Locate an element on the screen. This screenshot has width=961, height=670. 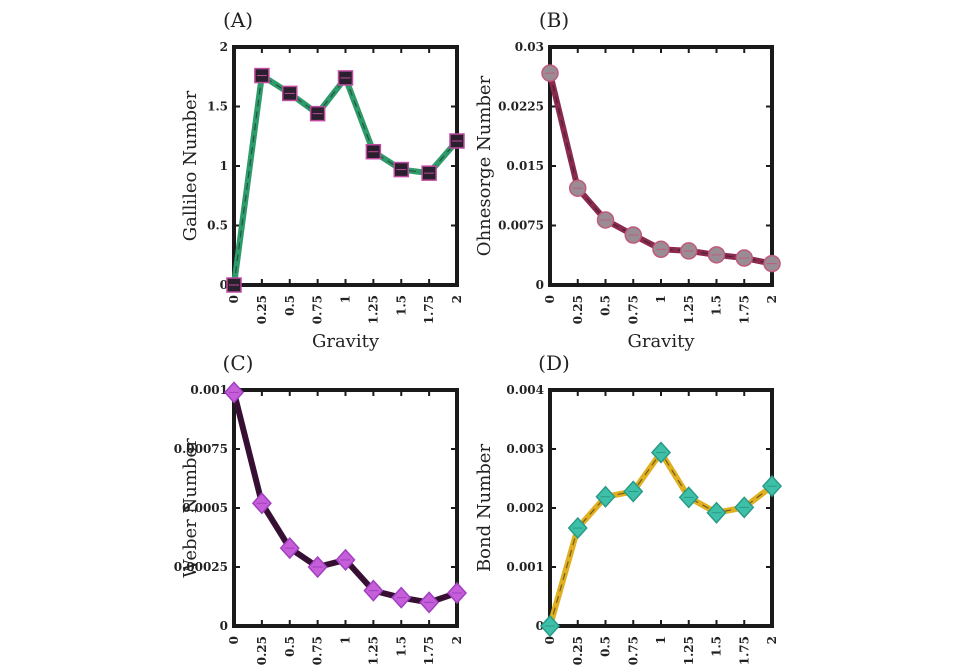
panel-a-title: (A) is located at coordinates (238, 20).